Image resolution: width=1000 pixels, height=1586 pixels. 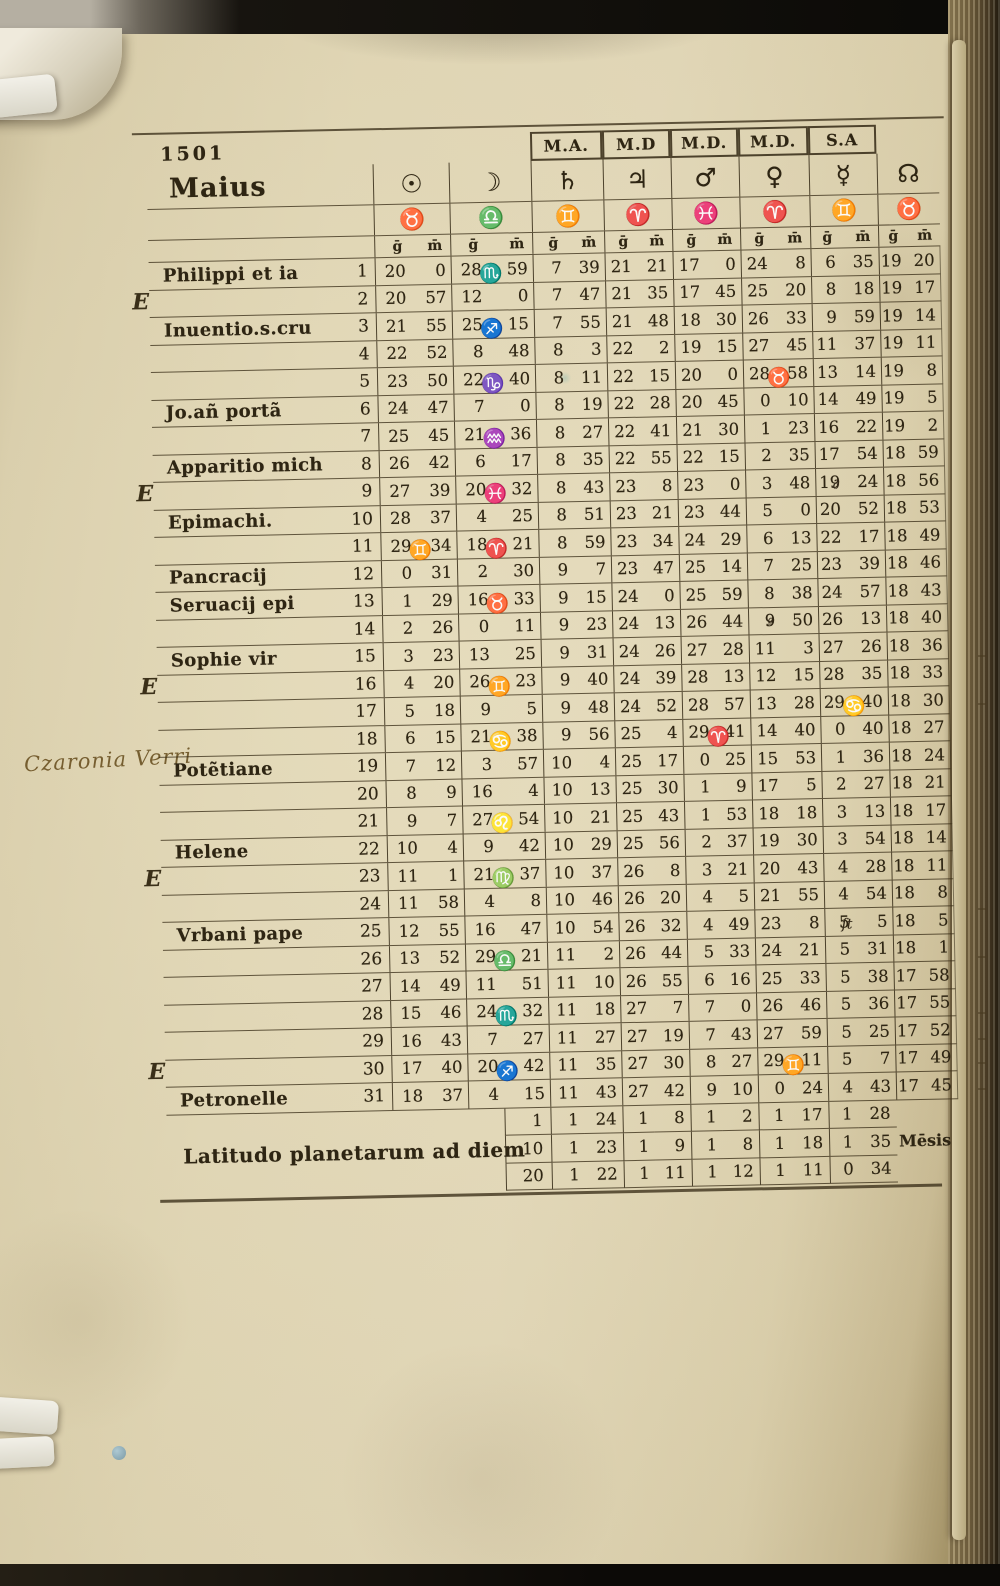 I want to click on moon-minutes: 36 ♒, so click(x=507, y=437).